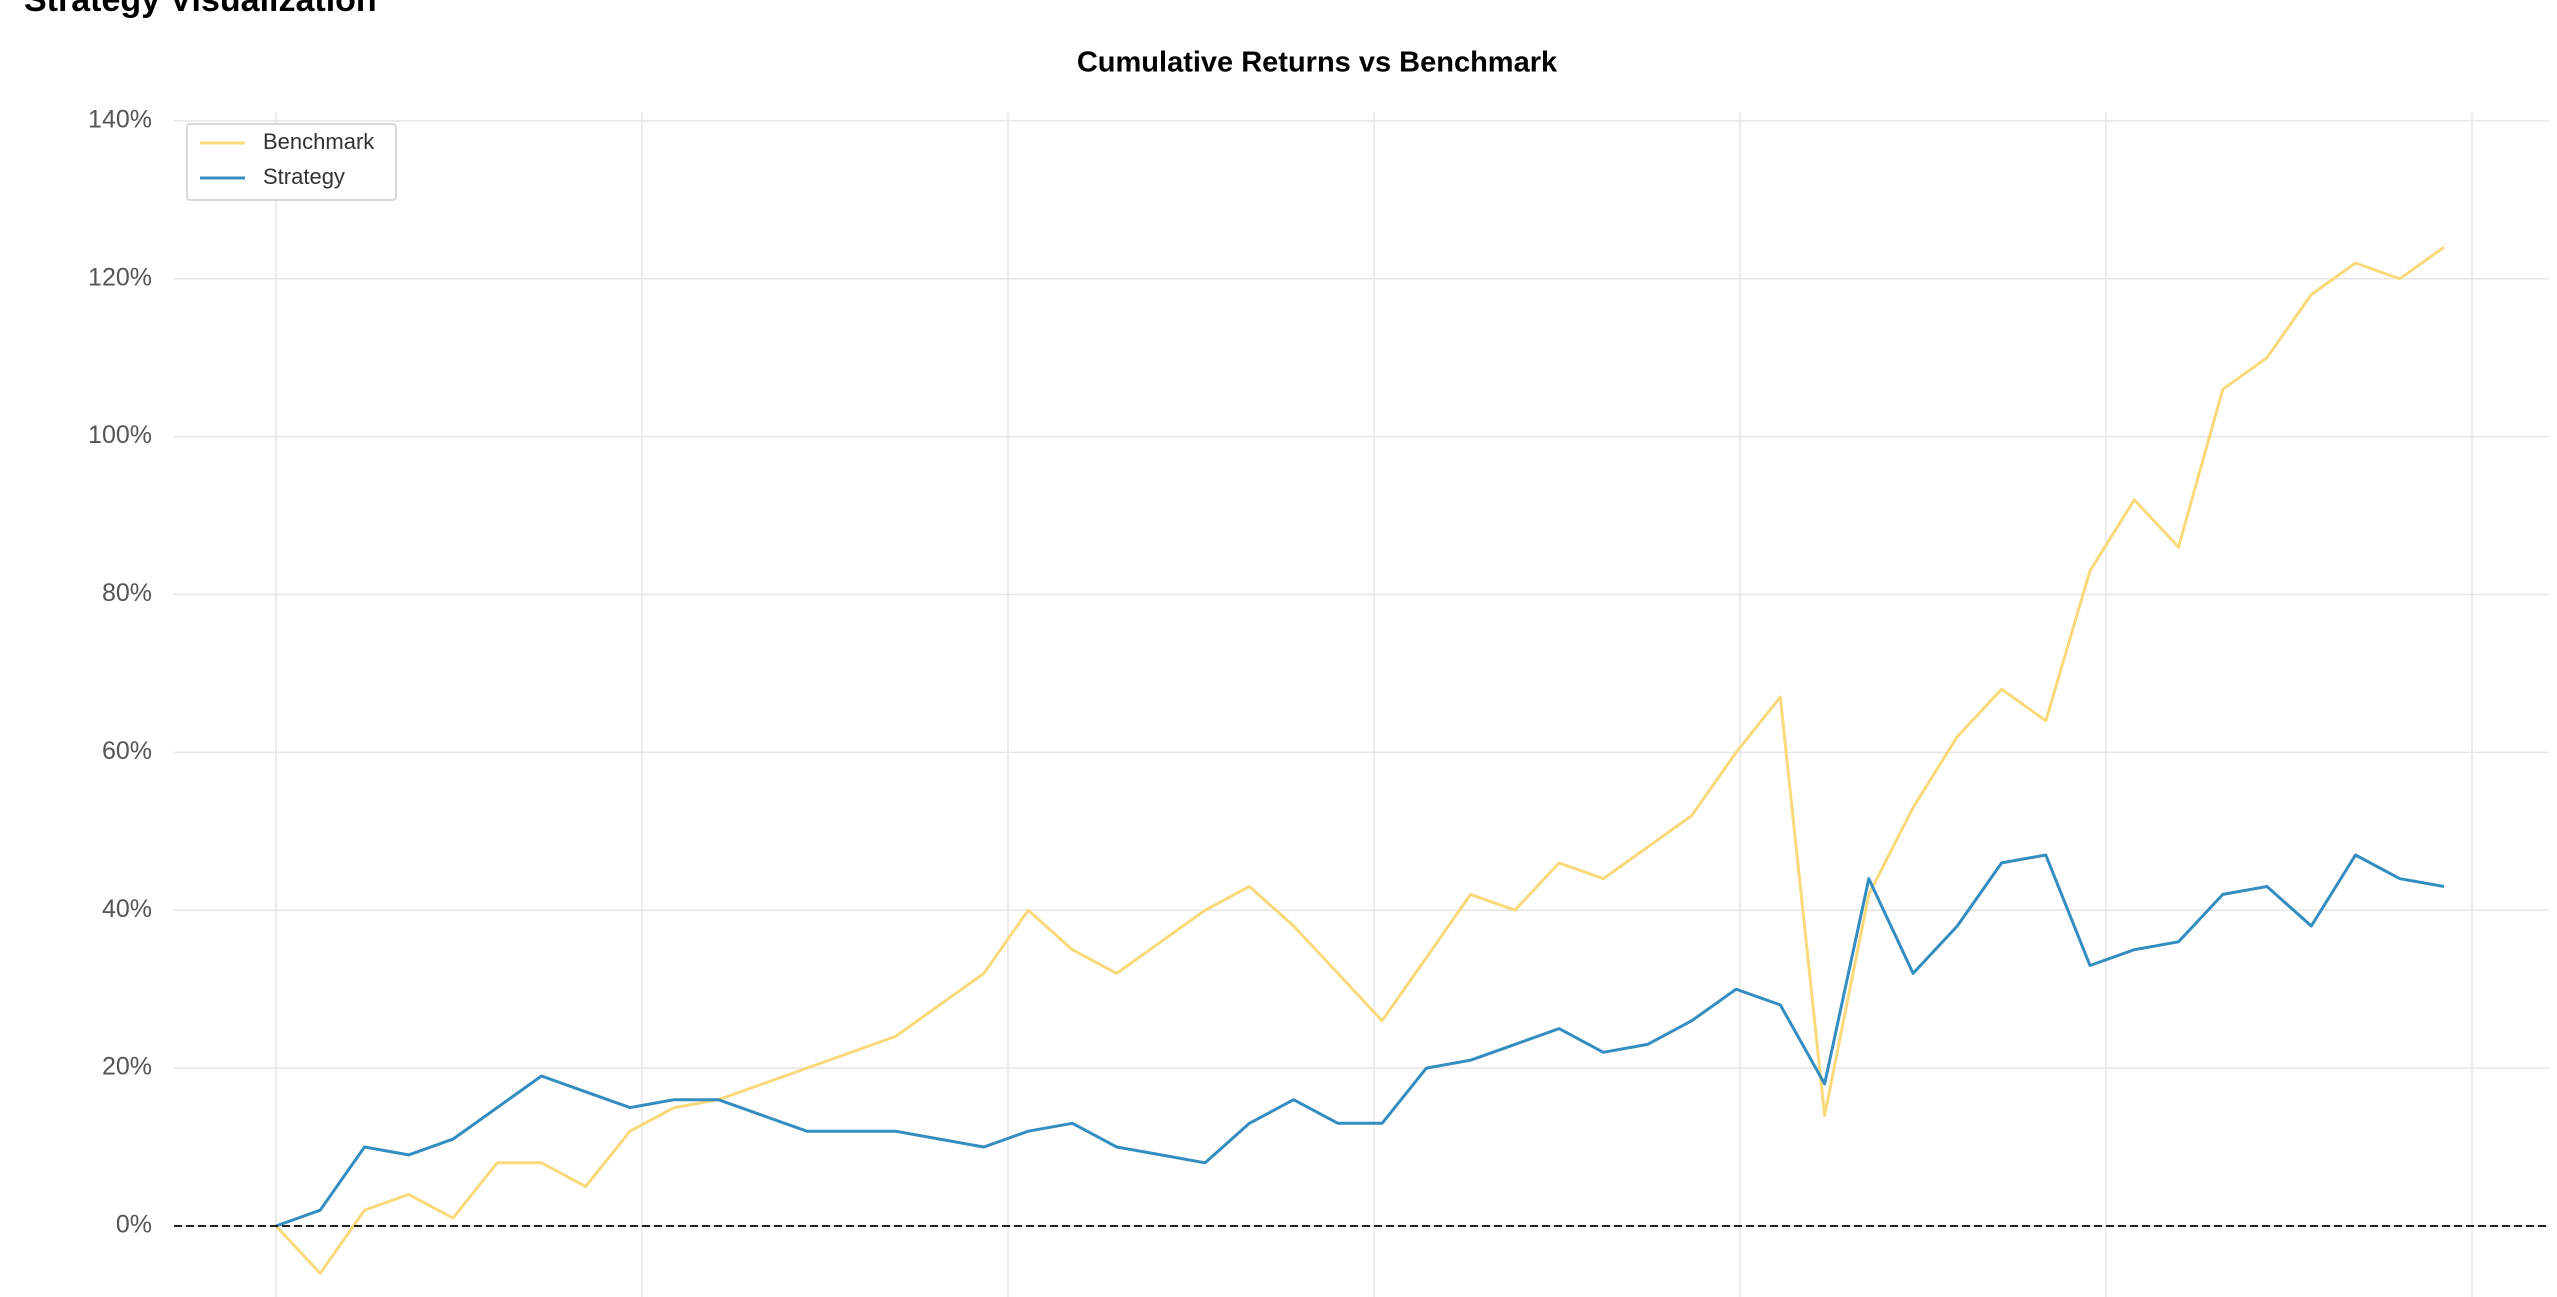 This screenshot has height=1297, width=2557. What do you see at coordinates (1317, 63) in the screenshot?
I see `chart-title: Cumulative Returns vs Benchmark` at bounding box center [1317, 63].